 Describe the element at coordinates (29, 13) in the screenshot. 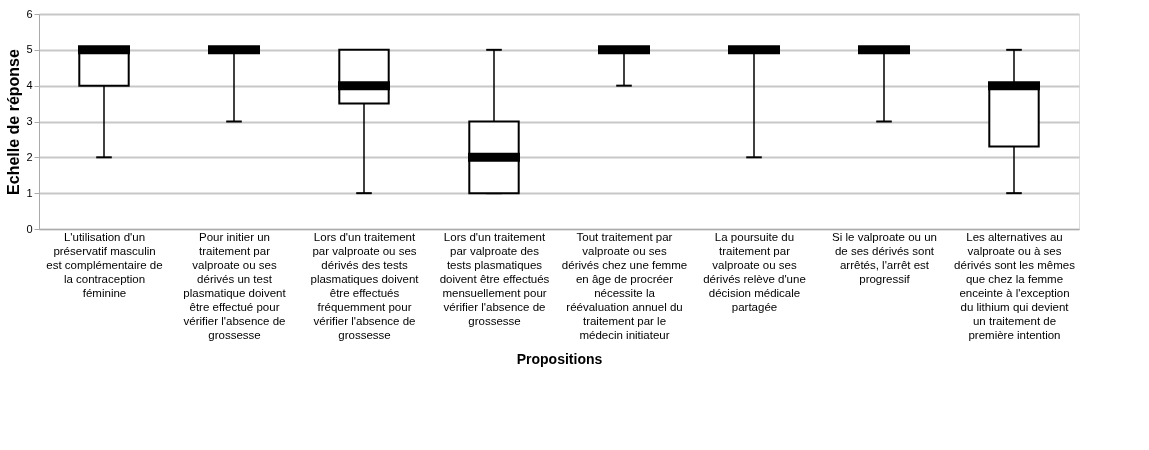

I see `y-tick-label: 6` at that location.